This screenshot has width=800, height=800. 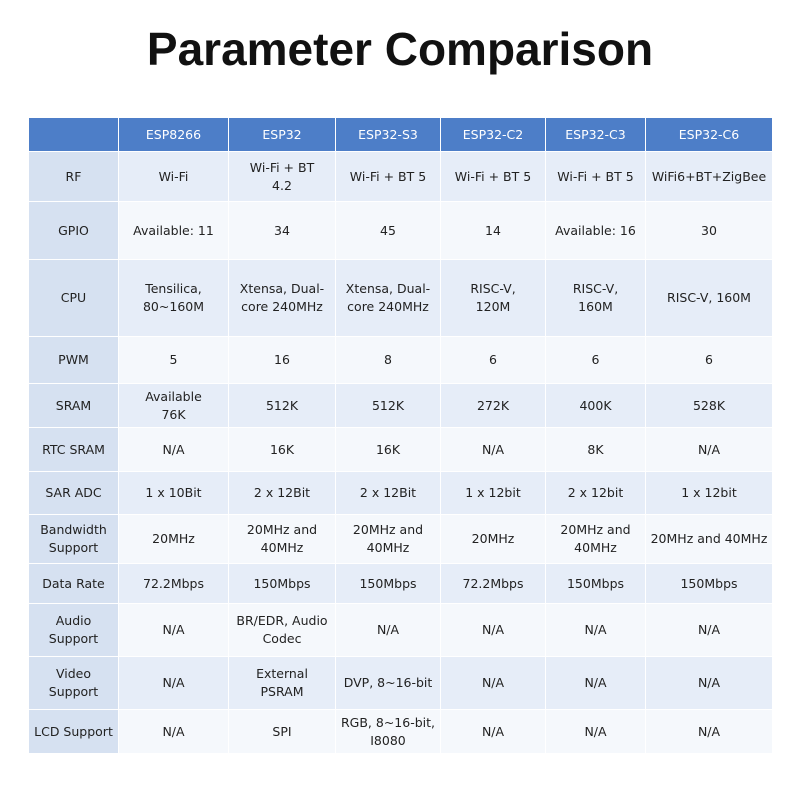 What do you see at coordinates (73, 449) in the screenshot?
I see `row-label: RTC SRAM` at bounding box center [73, 449].